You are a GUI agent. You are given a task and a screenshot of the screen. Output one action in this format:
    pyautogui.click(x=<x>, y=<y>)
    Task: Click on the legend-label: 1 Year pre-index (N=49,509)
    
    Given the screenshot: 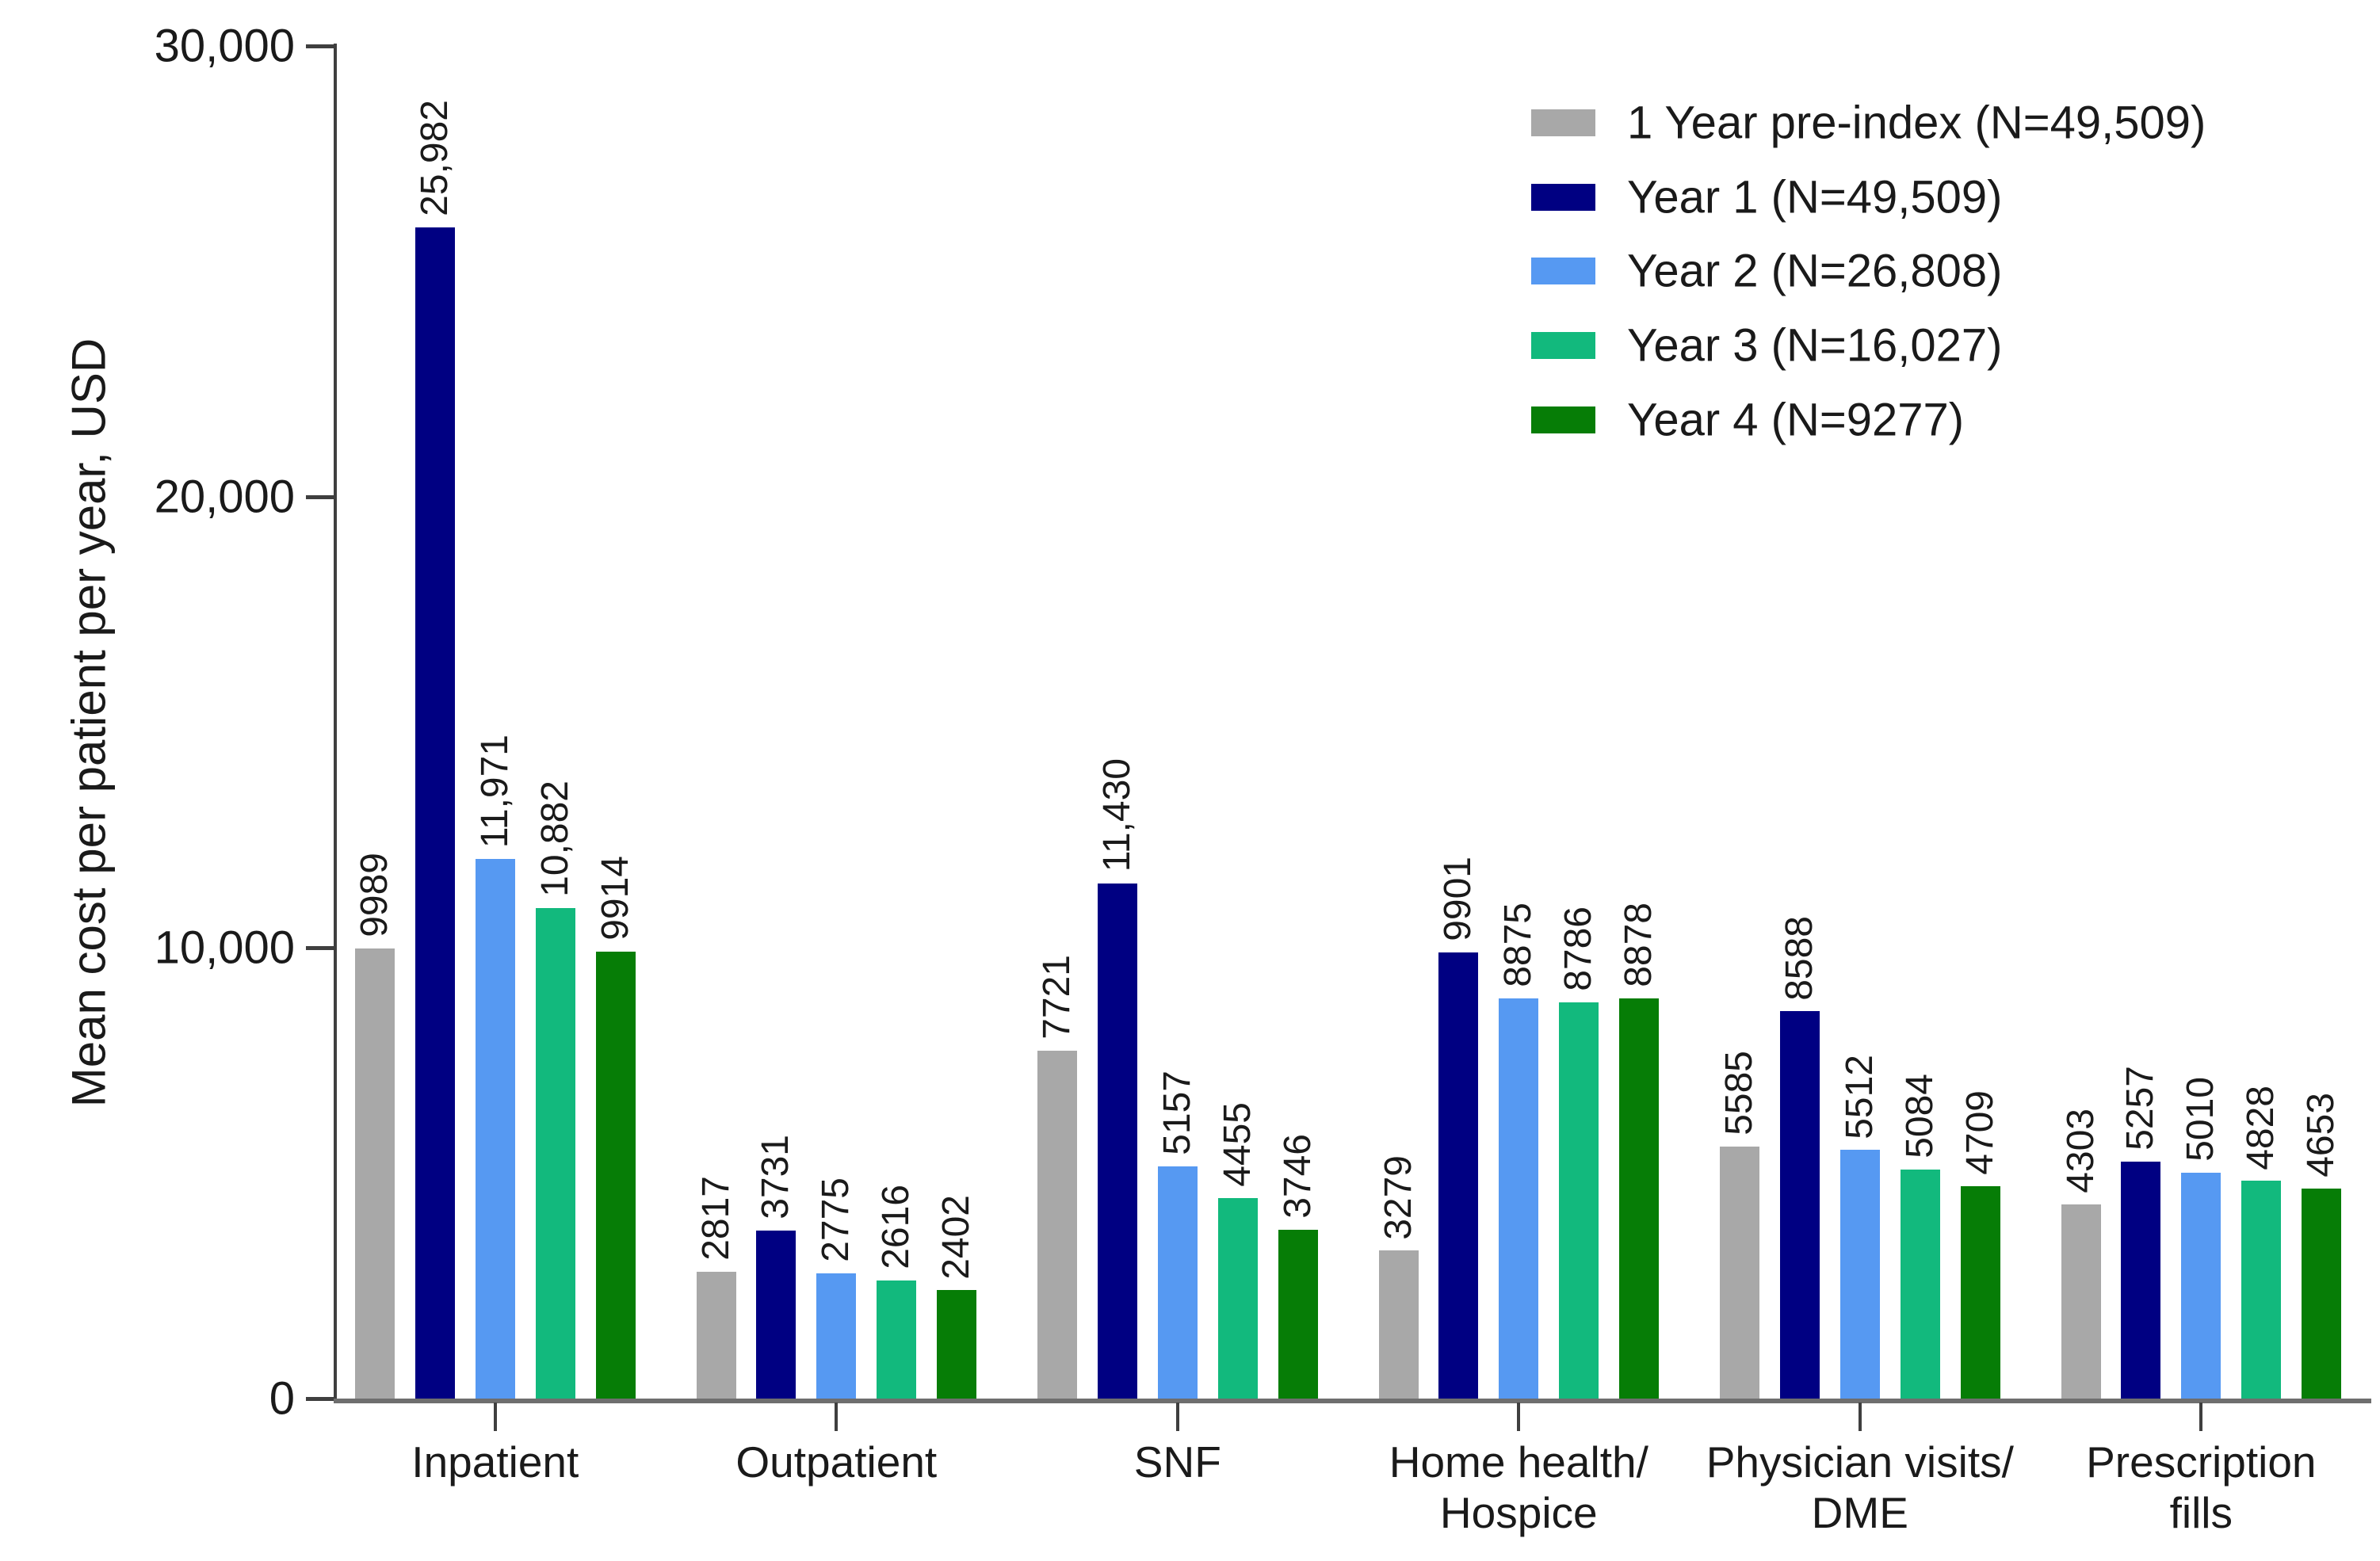 What is the action you would take?
    pyautogui.click(x=1916, y=123)
    